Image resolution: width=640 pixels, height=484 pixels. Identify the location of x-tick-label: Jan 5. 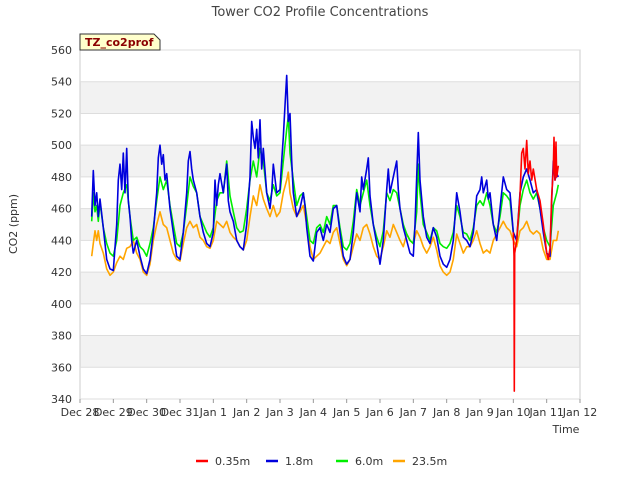
(346, 412).